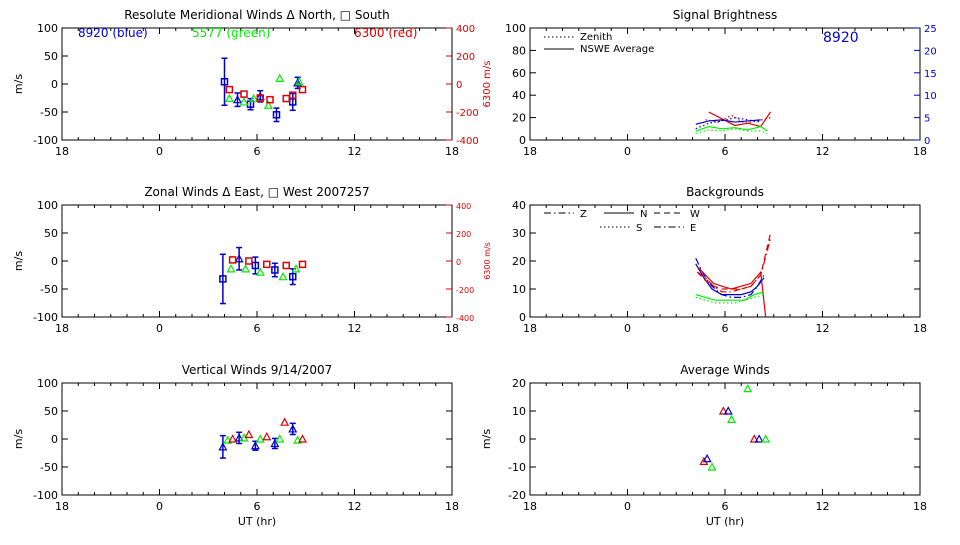 This screenshot has width=960, height=545. I want to click on zonal-ytick-label: 50, so click(51, 233).